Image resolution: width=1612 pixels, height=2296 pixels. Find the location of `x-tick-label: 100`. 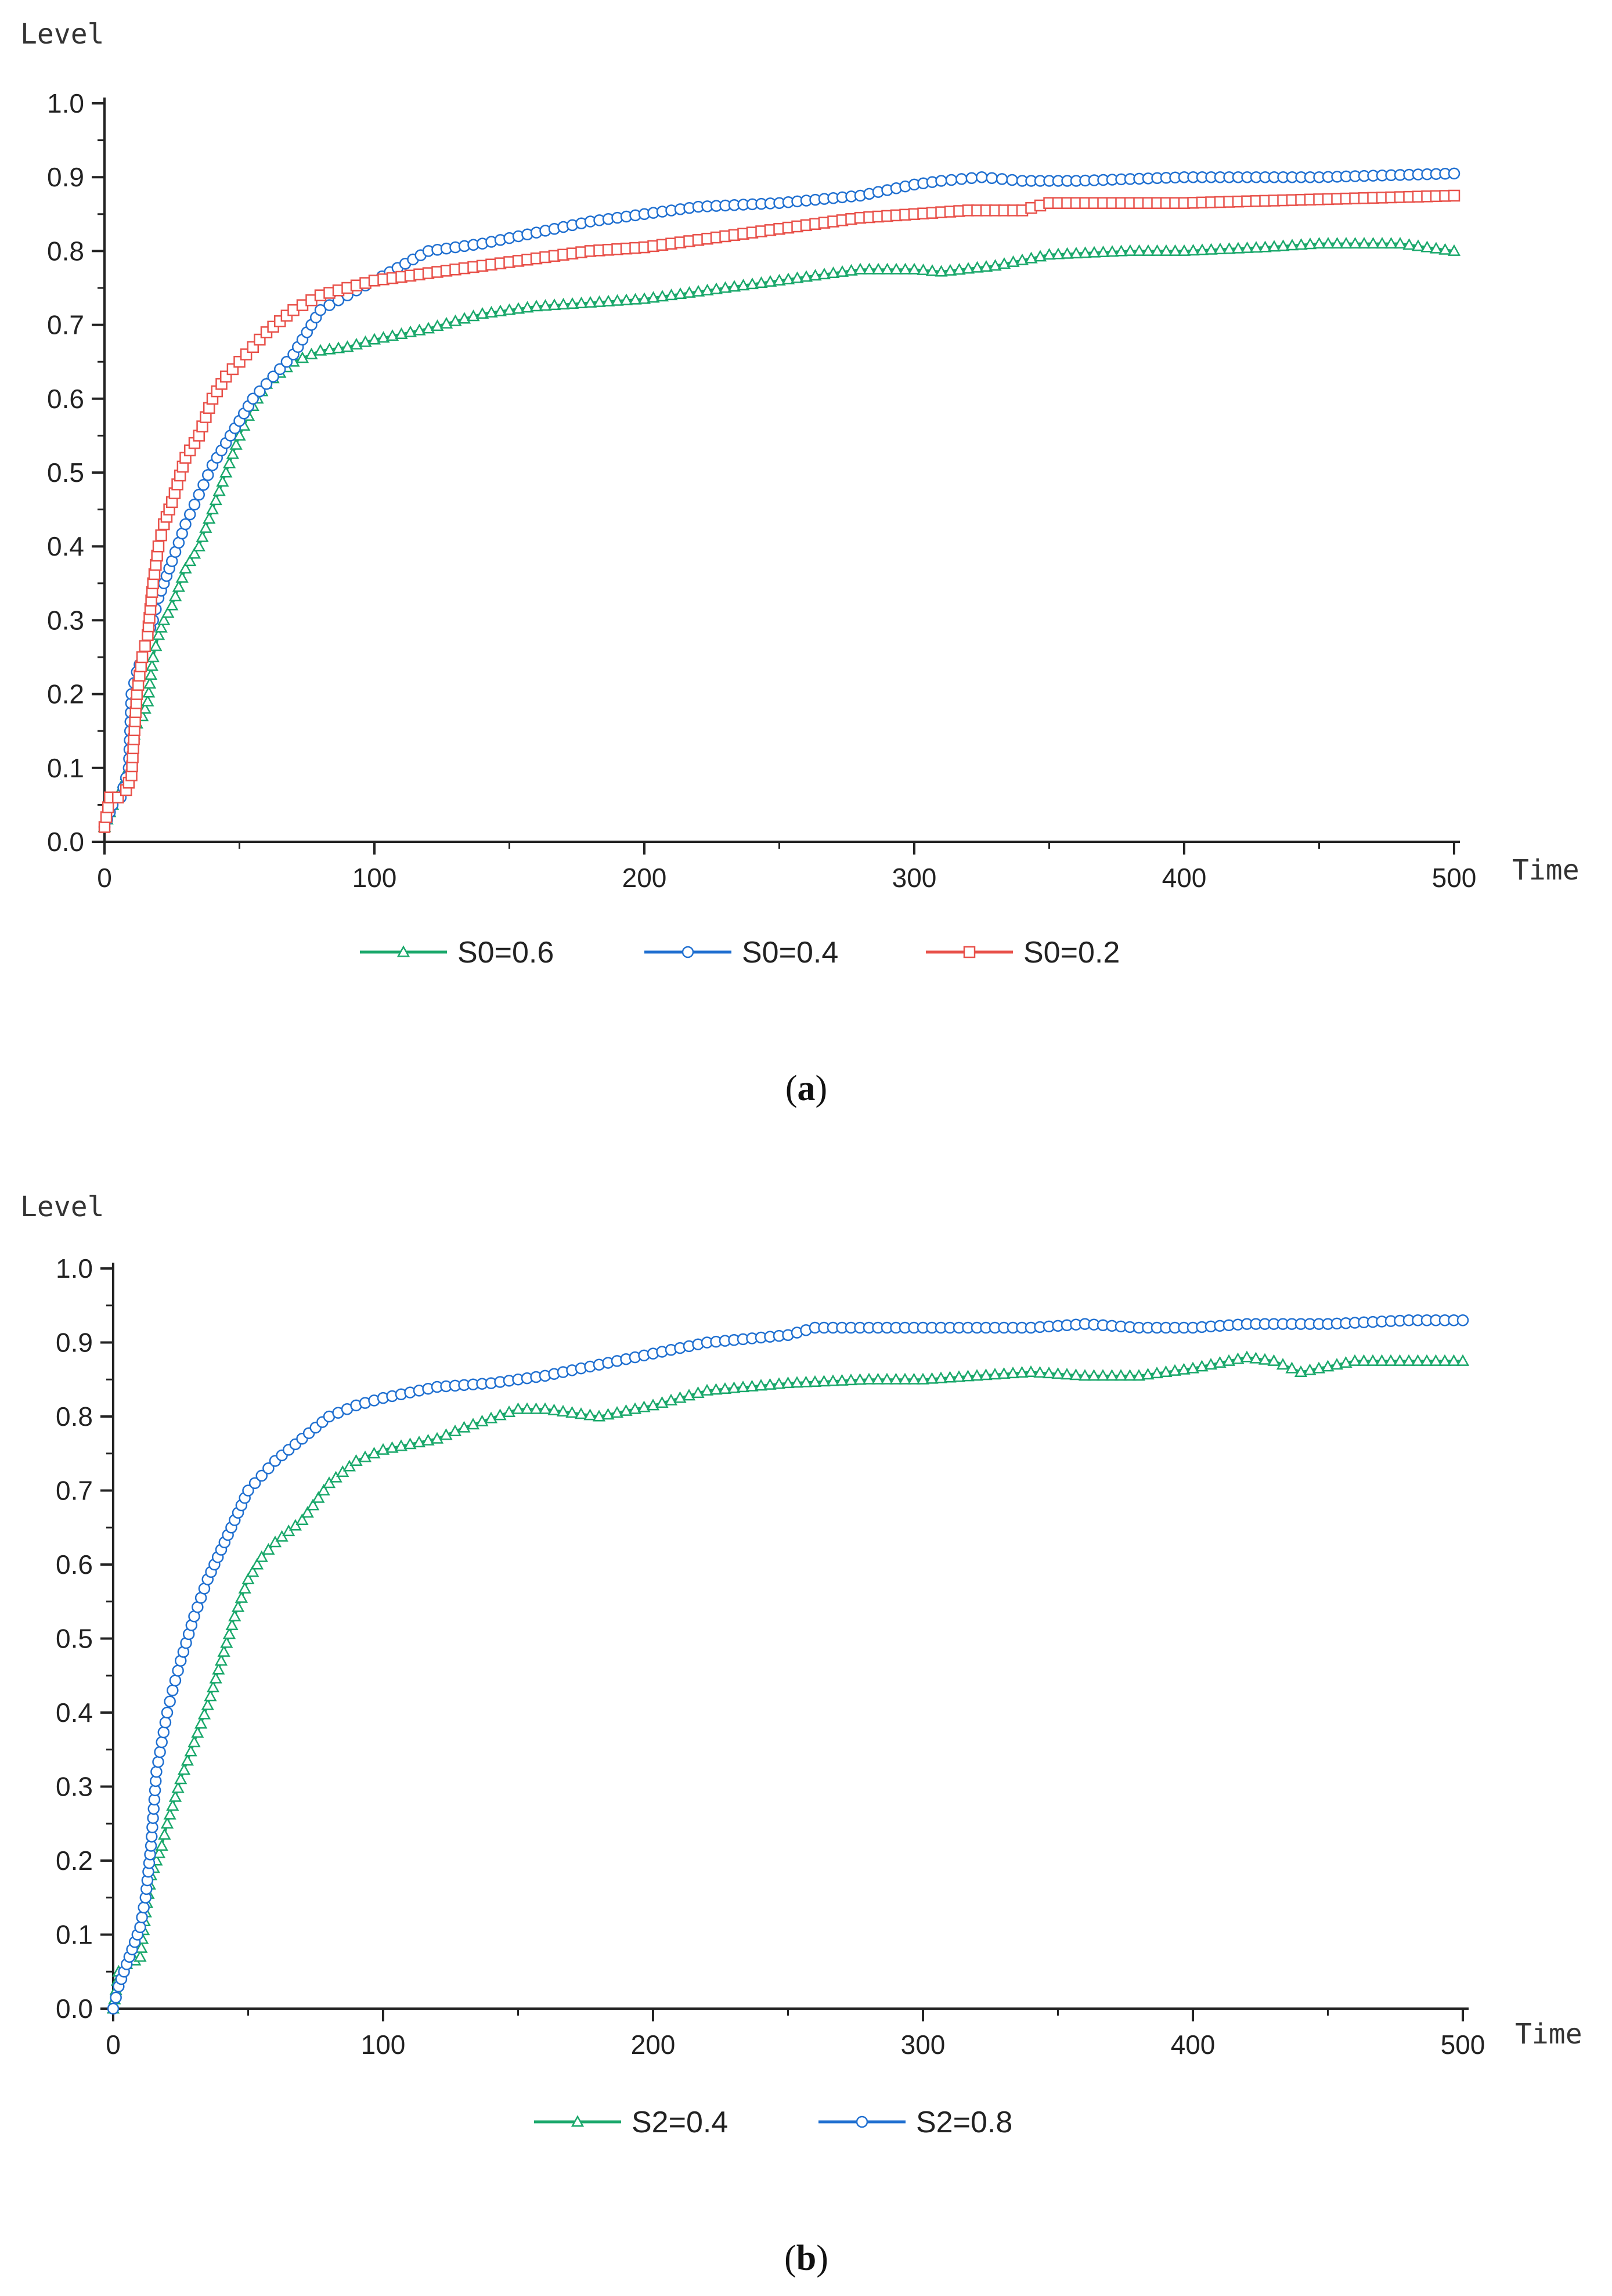

x-tick-label: 100 is located at coordinates (374, 878).